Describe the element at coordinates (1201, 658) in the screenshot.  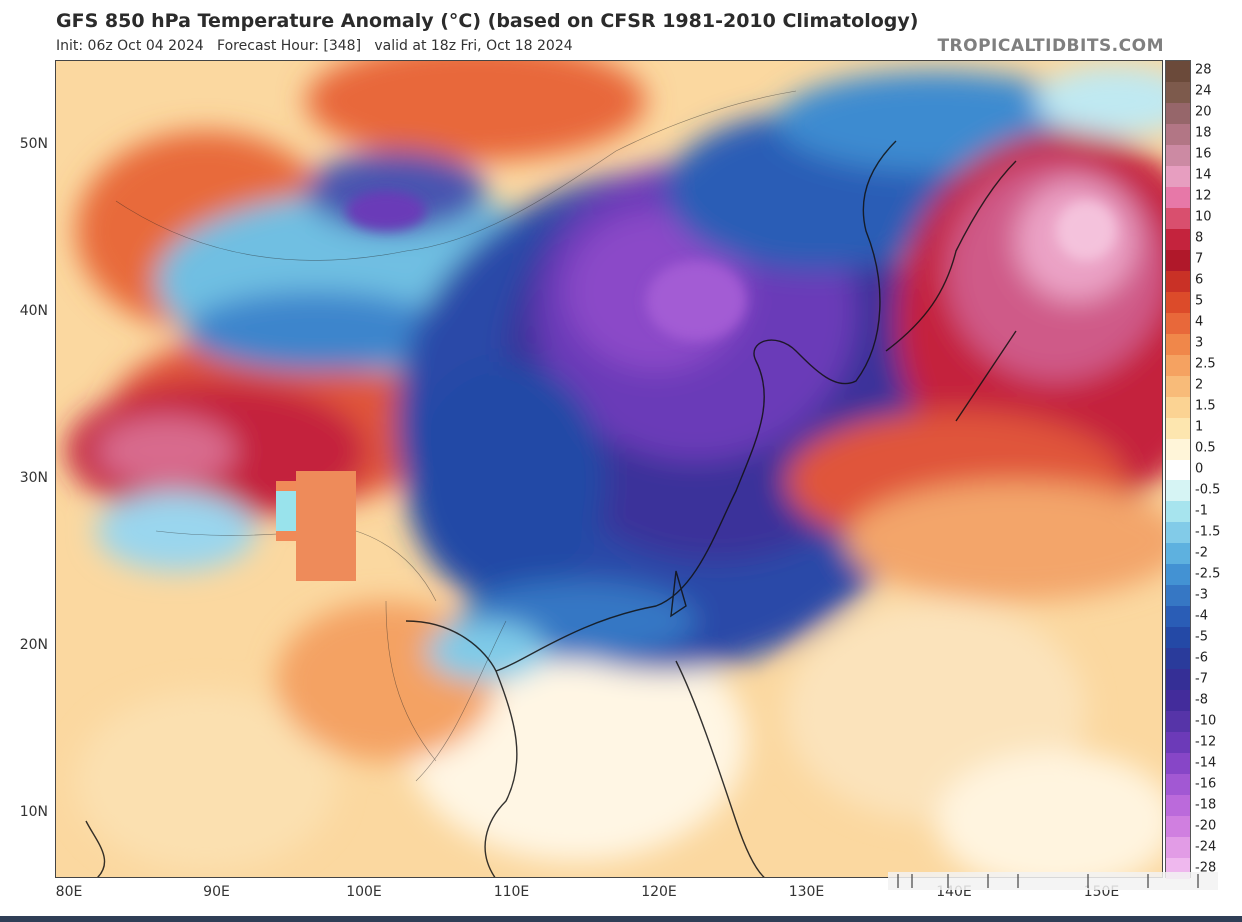
I see `colorbar-label: -6` at that location.